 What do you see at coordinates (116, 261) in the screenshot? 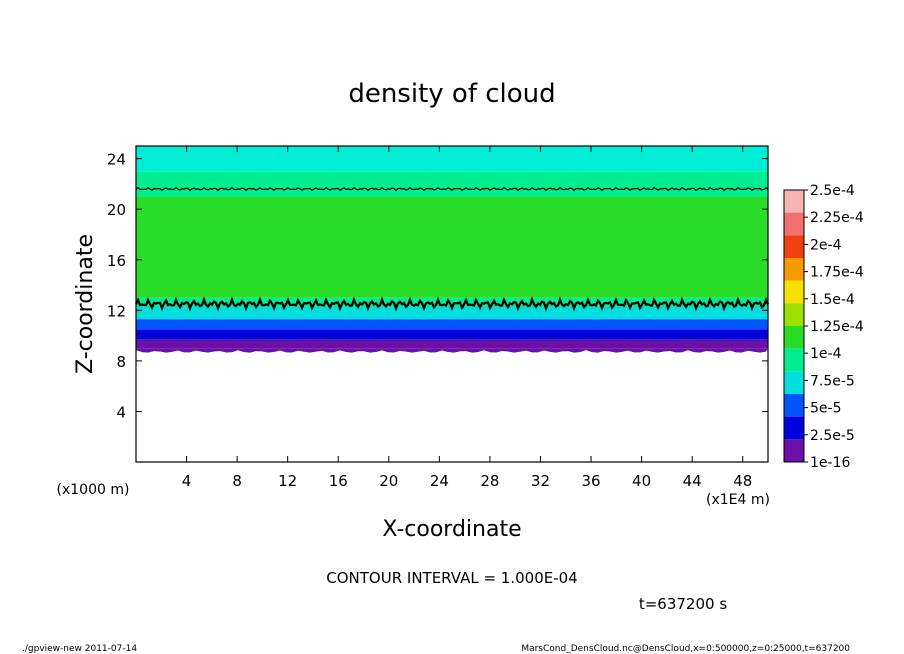
I see `y-tick-label: 16` at bounding box center [116, 261].